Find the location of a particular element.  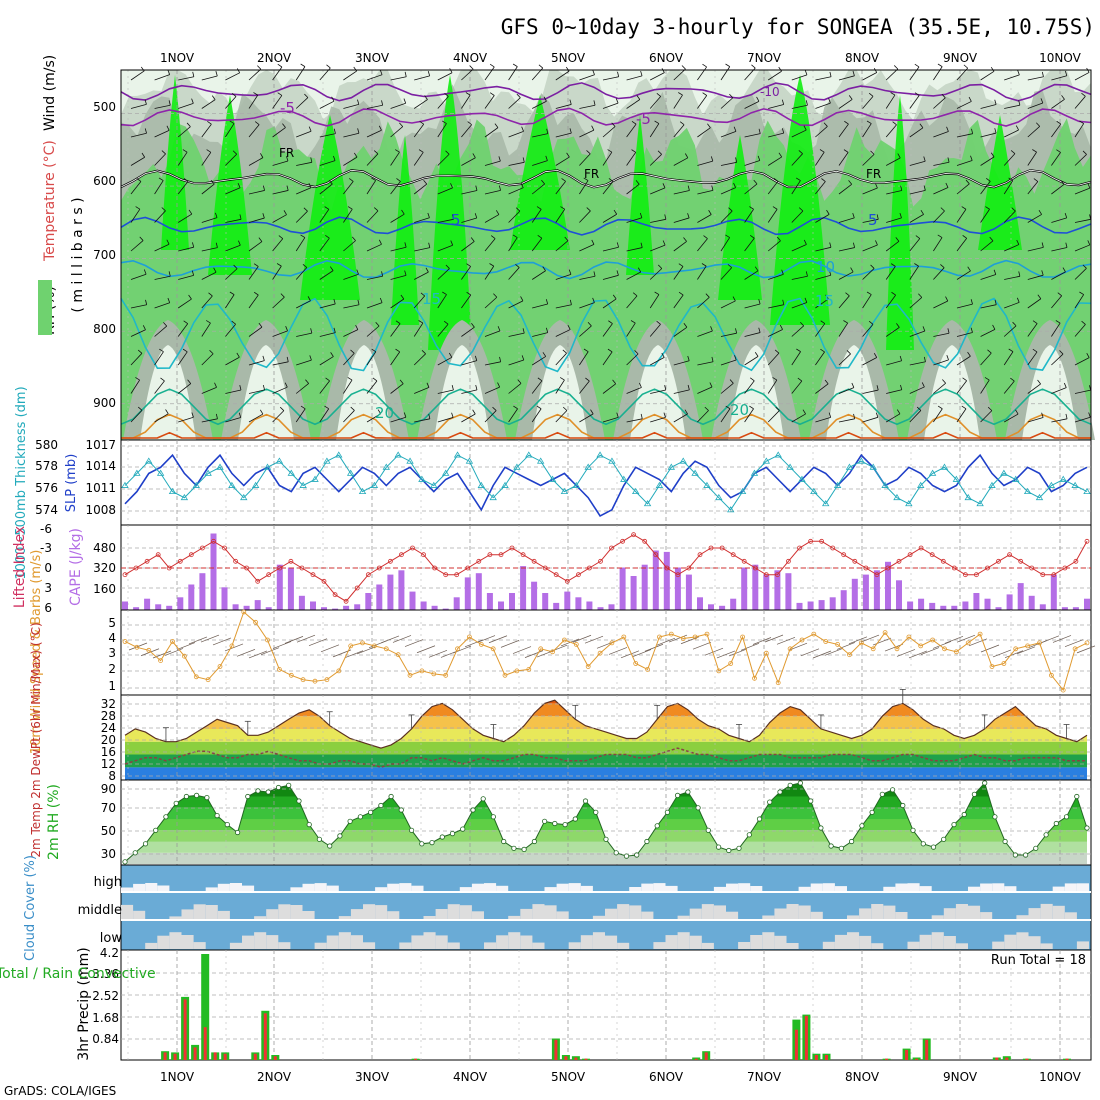

wind10m-barb is located at coordinates (138, 646).